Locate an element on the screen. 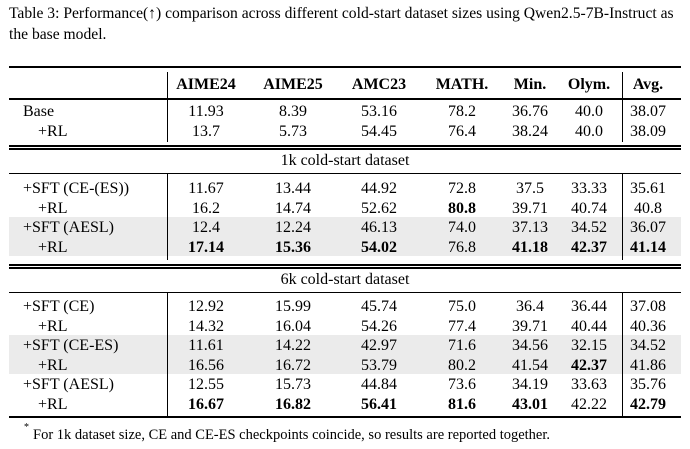  table-cell: 46.13 is located at coordinates (379, 227).